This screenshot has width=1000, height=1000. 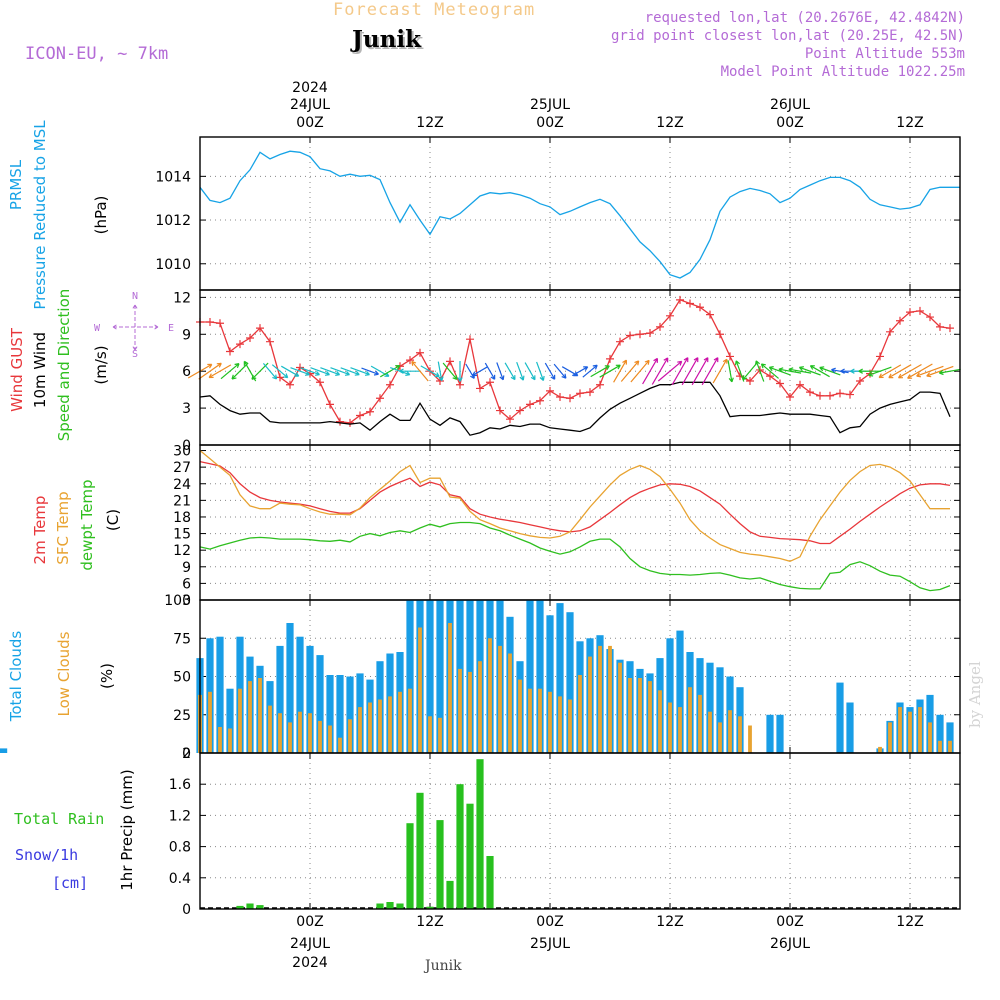 I want to click on y-tick-label: 3, so click(x=186, y=409).